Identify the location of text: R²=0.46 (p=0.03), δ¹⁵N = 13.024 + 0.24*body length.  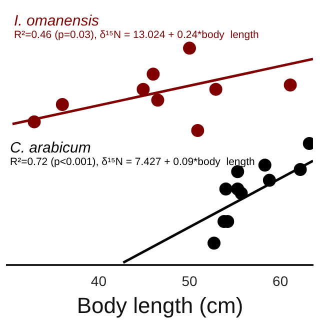
(137, 35).